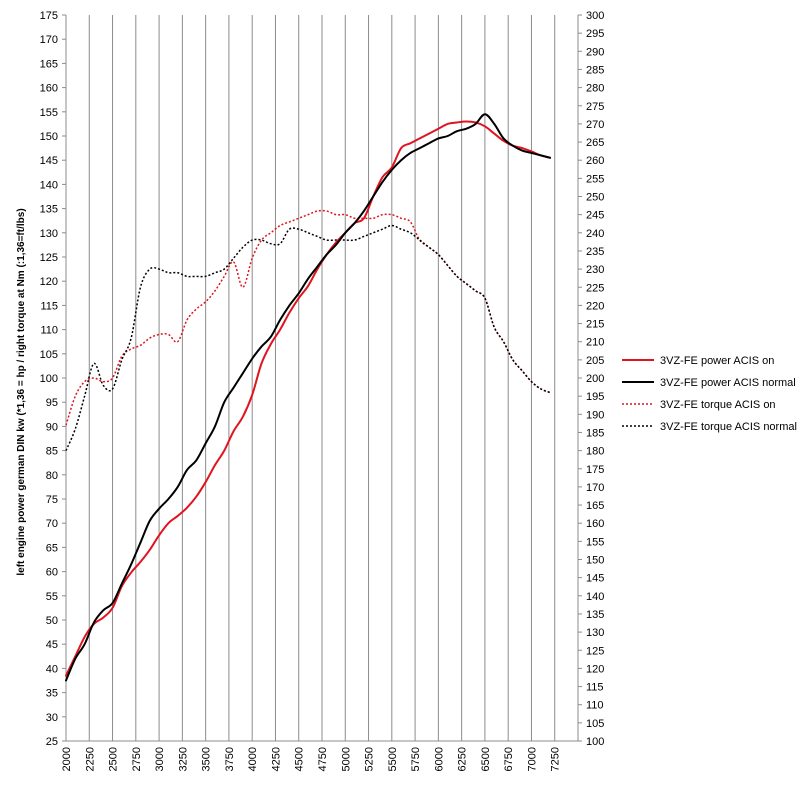 The height and width of the screenshot is (786, 800). I want to click on y-right-tick-label: 145, so click(595, 579).